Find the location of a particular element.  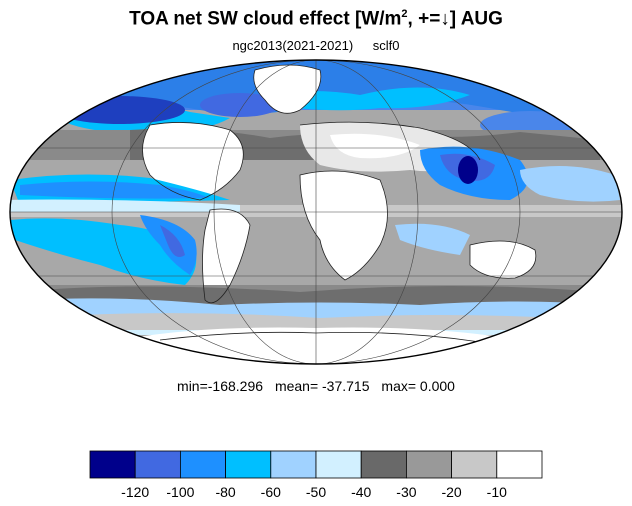

subtitle-variable: sclf0 is located at coordinates (386, 45).